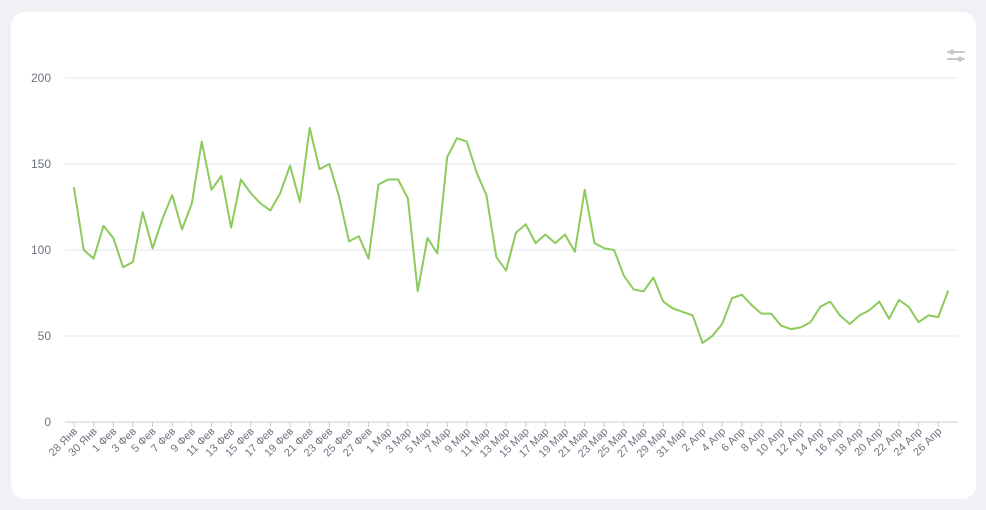 This screenshot has height=510, width=986. What do you see at coordinates (41, 78) in the screenshot?
I see `y-tick-label: 200` at bounding box center [41, 78].